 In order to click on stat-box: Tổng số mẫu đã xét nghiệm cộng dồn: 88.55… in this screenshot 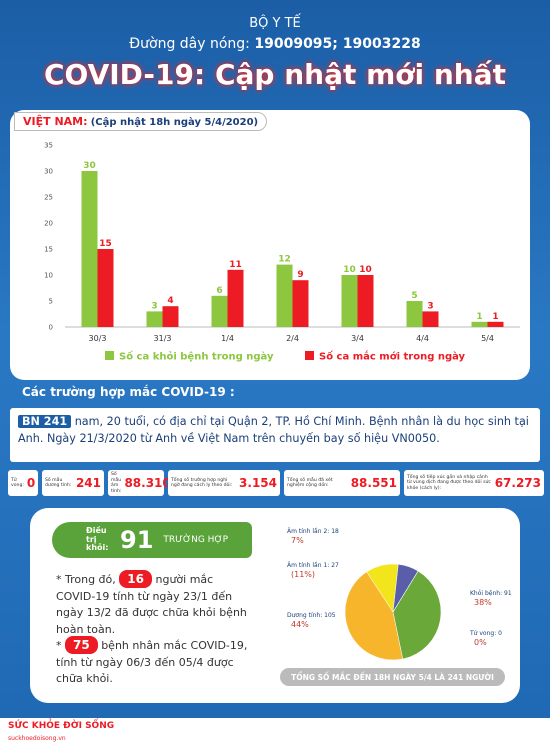, I will do `click(342, 483)`.